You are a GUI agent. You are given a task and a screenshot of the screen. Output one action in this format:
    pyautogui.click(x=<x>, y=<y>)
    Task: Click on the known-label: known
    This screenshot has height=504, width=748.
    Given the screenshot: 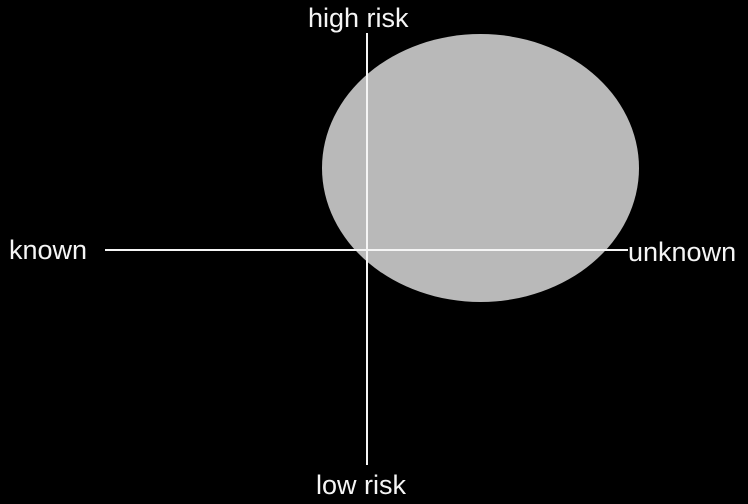 What is the action you would take?
    pyautogui.click(x=48, y=250)
    